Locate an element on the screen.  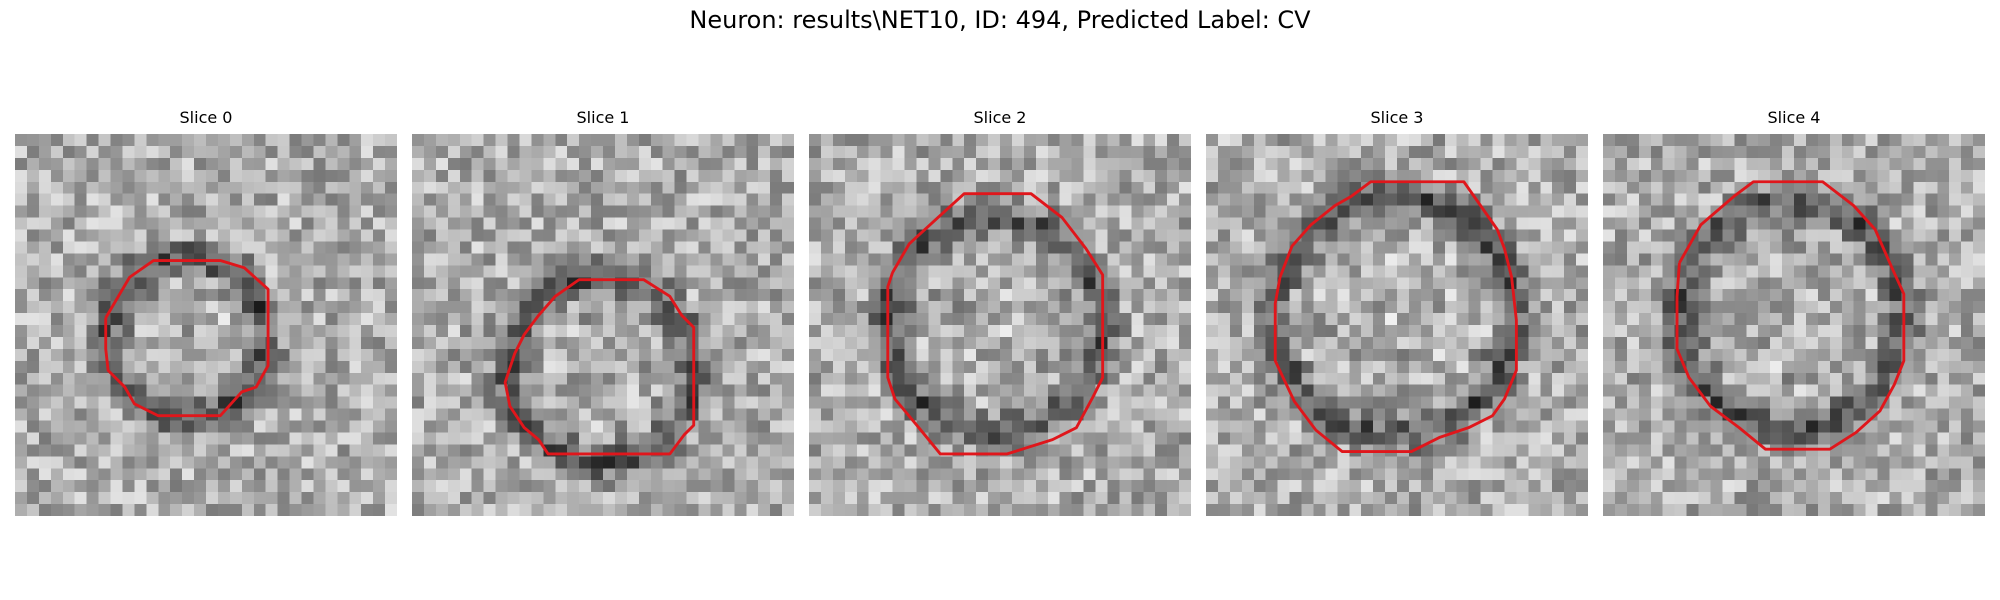
slice-title: Slice 1 is located at coordinates (603, 117).